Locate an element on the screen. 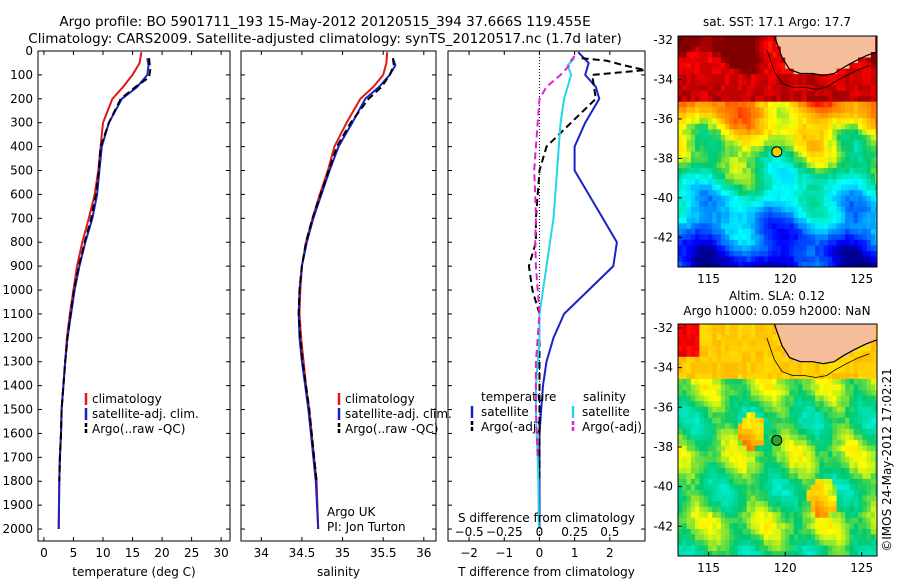 The width and height of the screenshot is (900, 580). diff-legend-label: satellite is located at coordinates (505, 412).